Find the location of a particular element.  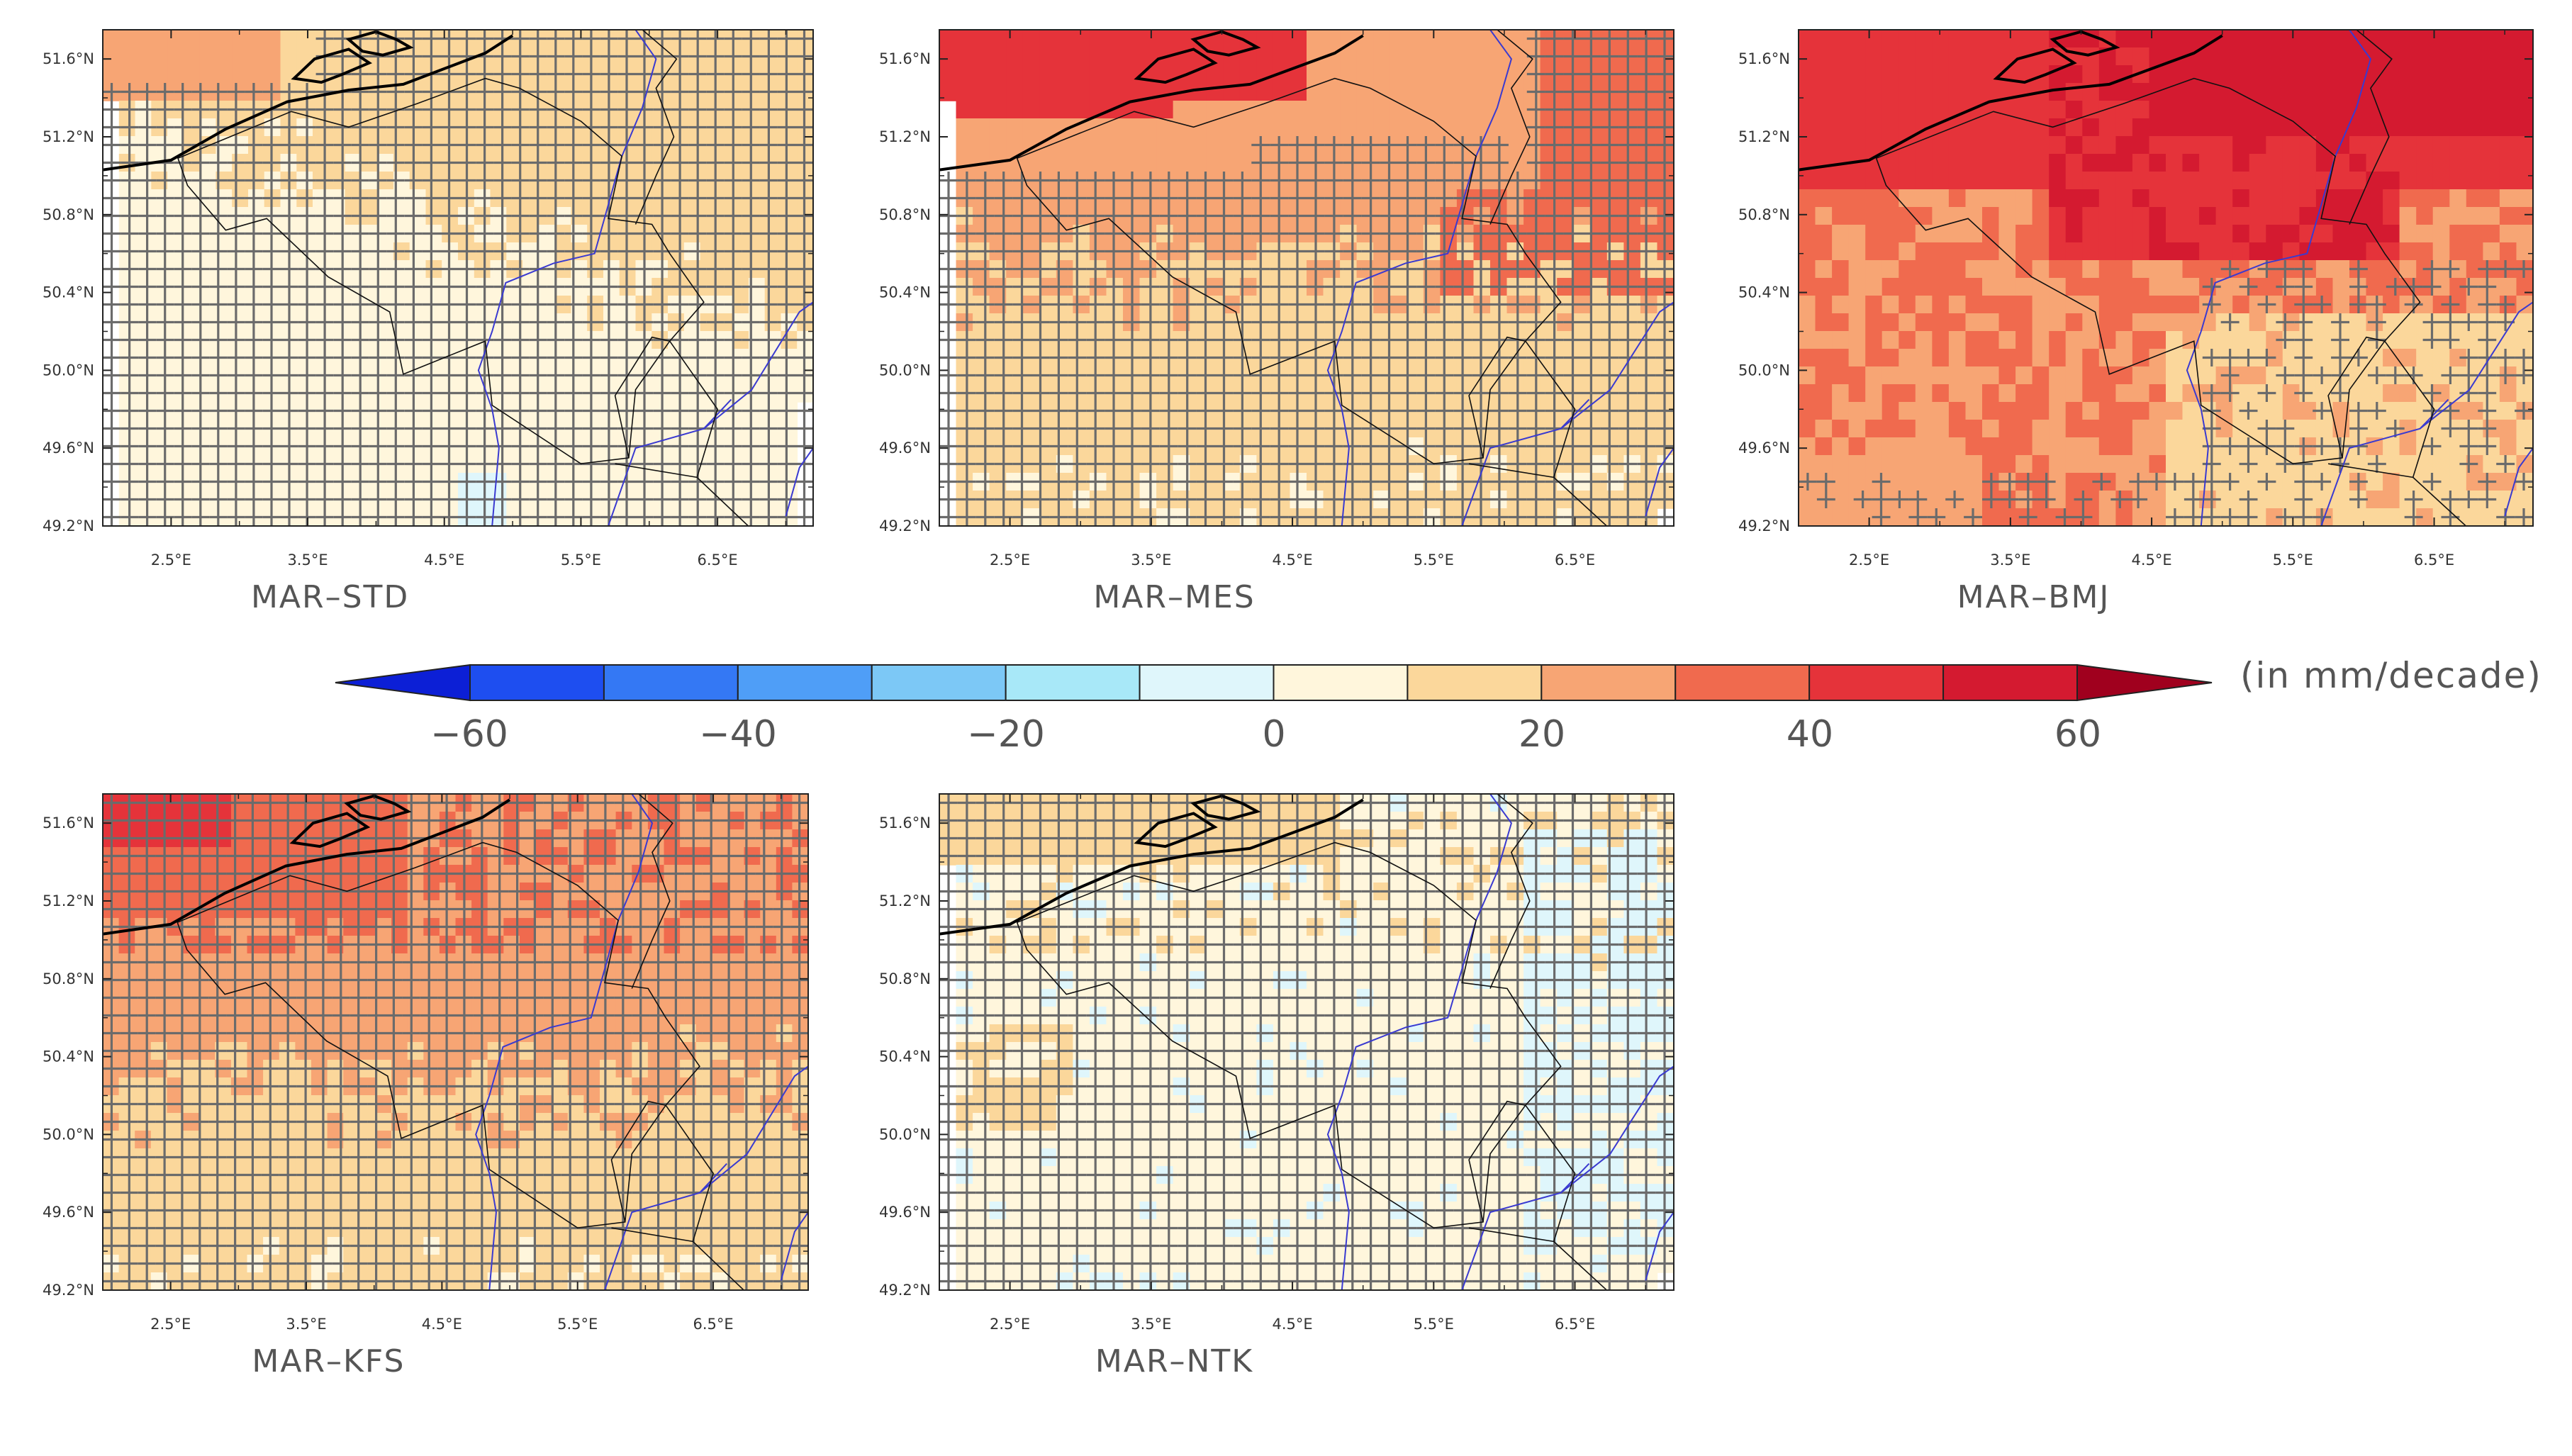

lat-tick-label: 50.0°N is located at coordinates (68, 370).